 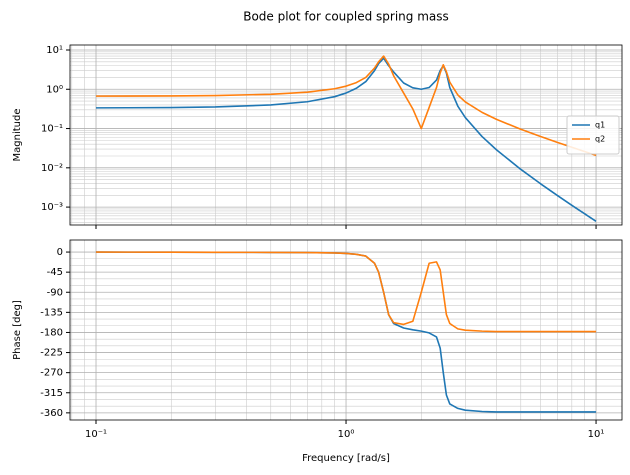 I want to click on legend-box, so click(x=593, y=135).